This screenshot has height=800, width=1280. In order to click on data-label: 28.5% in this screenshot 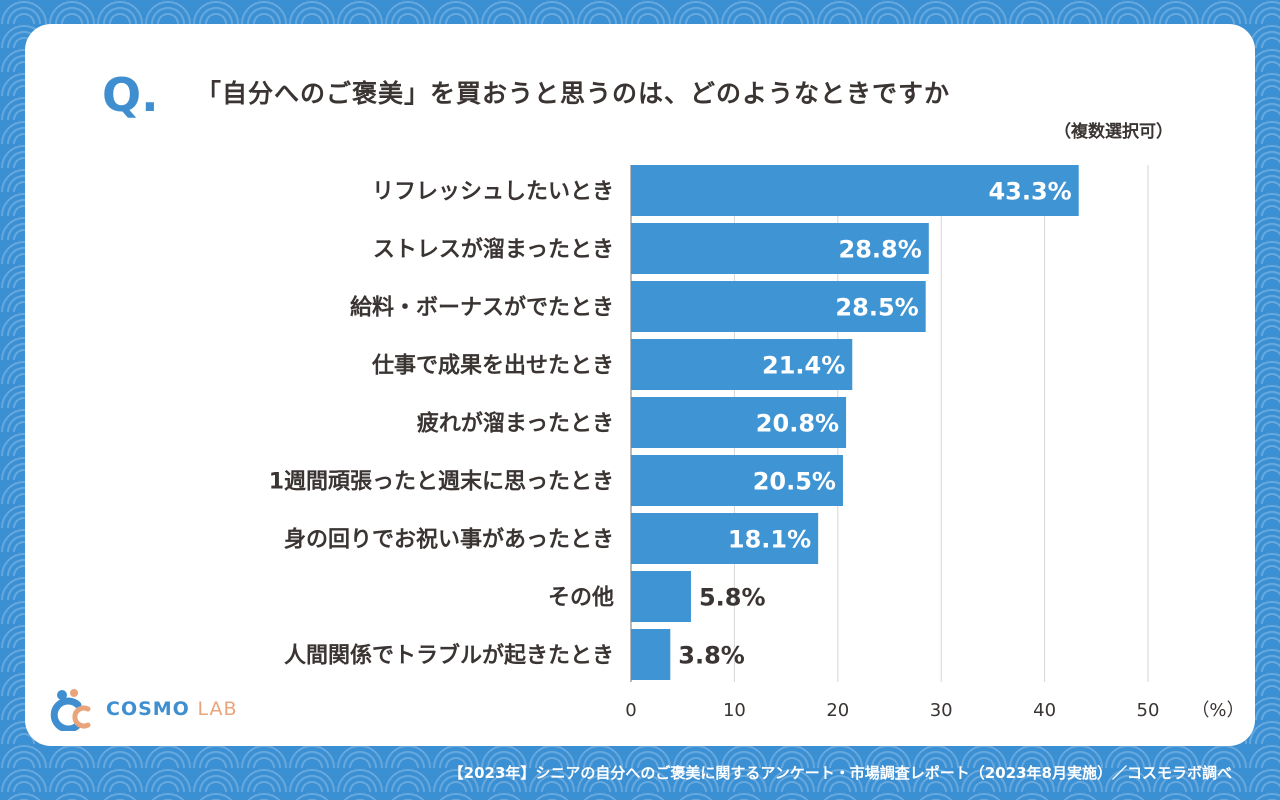, I will do `click(876, 308)`.